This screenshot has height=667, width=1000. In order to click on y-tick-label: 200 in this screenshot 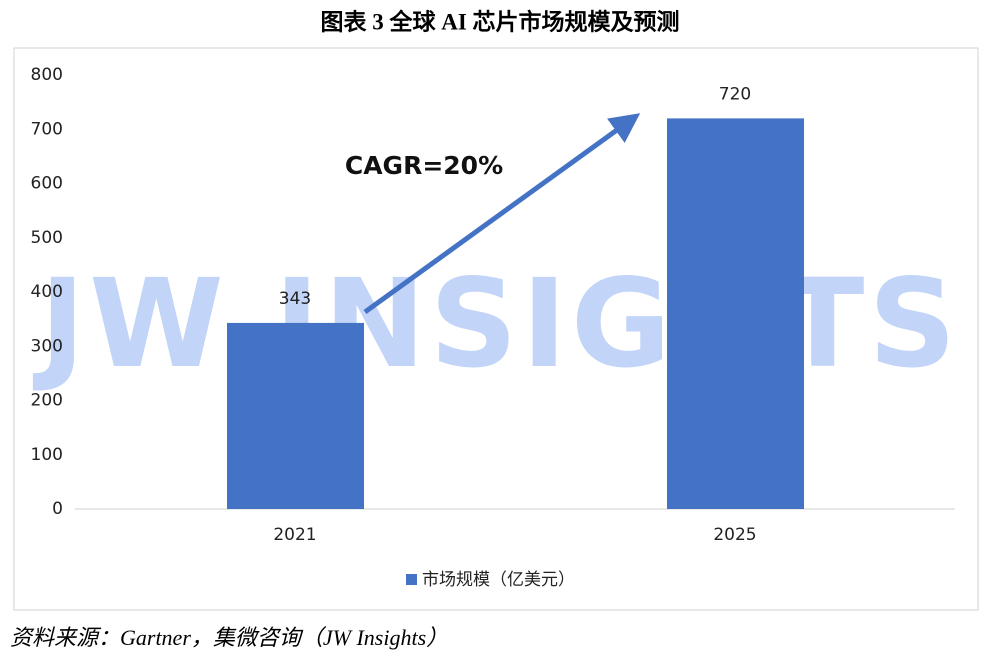, I will do `click(47, 401)`.